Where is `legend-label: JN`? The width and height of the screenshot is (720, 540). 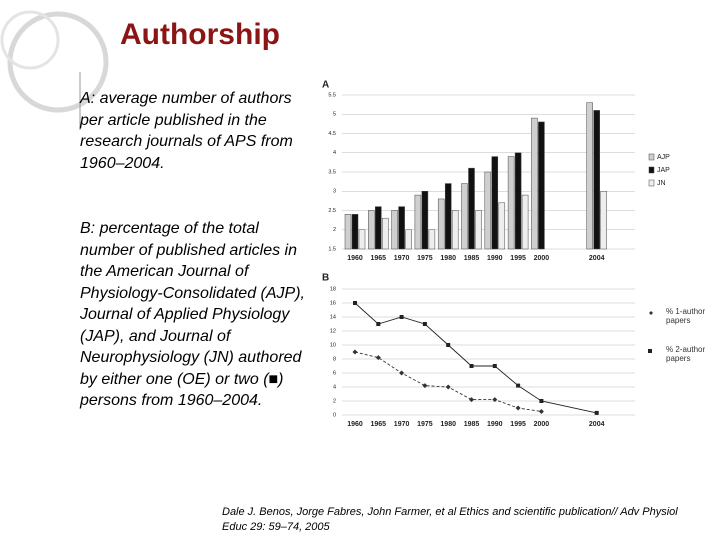 legend-label: JN is located at coordinates (661, 183).